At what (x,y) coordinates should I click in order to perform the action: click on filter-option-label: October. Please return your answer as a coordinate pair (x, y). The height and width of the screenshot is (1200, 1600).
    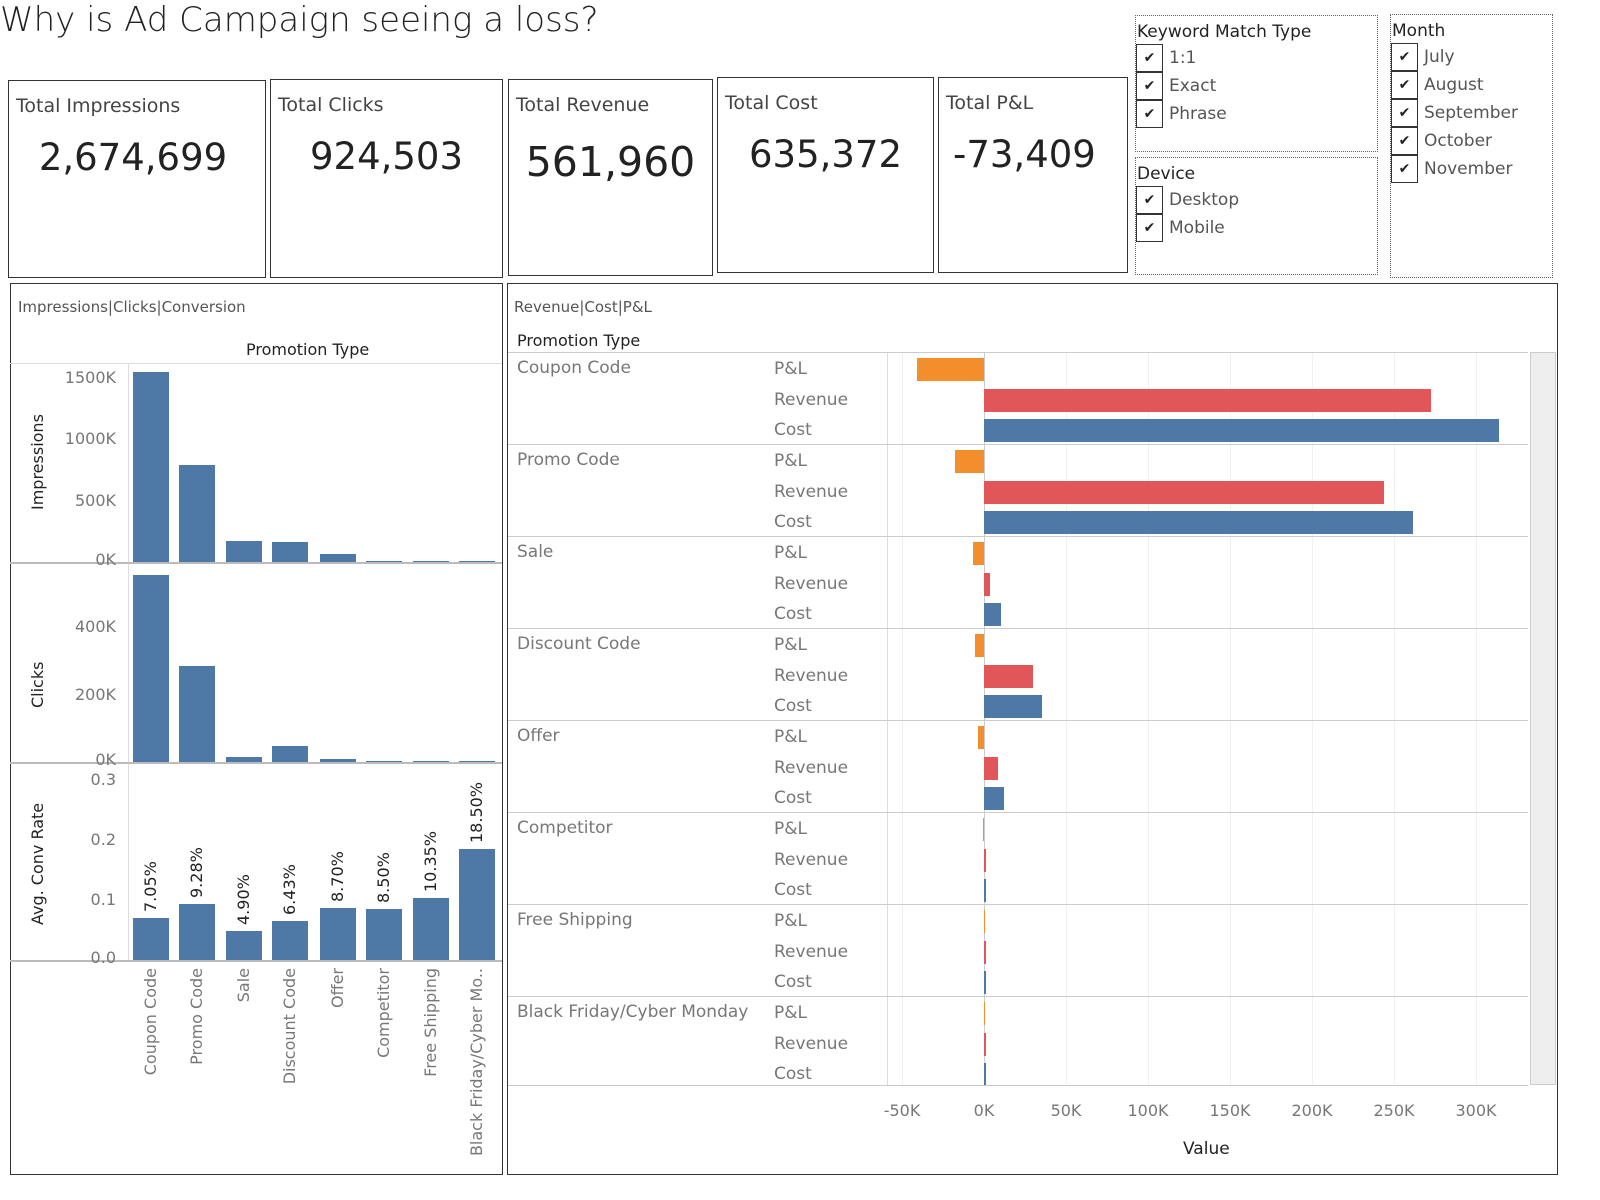
    Looking at the image, I should click on (1458, 141).